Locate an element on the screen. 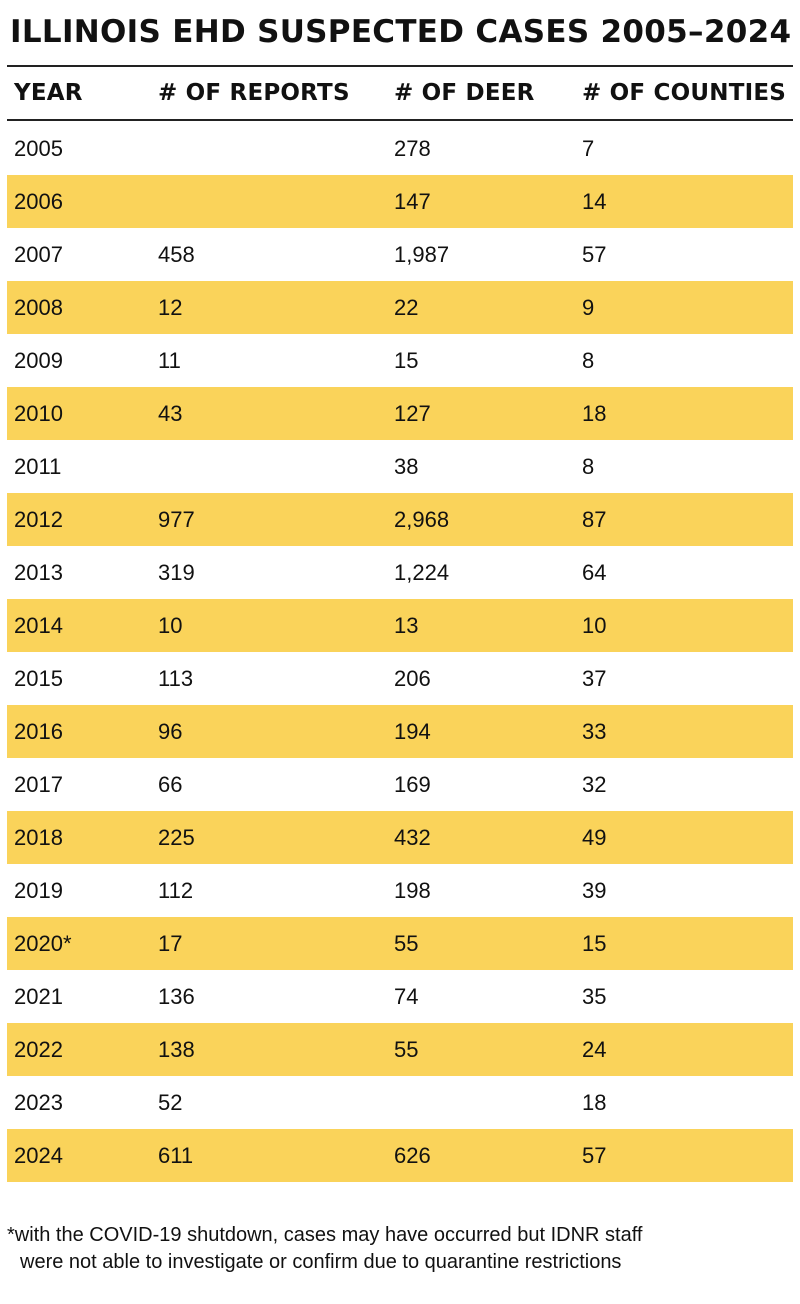  table-row: 2017 66 169 32 is located at coordinates (400, 784).